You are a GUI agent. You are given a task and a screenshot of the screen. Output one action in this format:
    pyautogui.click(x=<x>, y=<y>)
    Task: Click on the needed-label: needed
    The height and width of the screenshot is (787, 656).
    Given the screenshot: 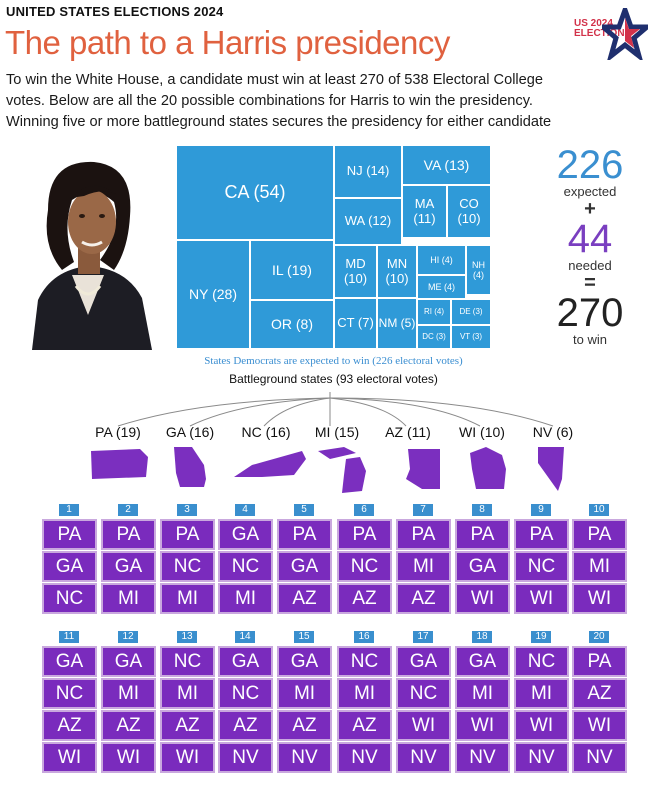 What is the action you would take?
    pyautogui.click(x=590, y=265)
    